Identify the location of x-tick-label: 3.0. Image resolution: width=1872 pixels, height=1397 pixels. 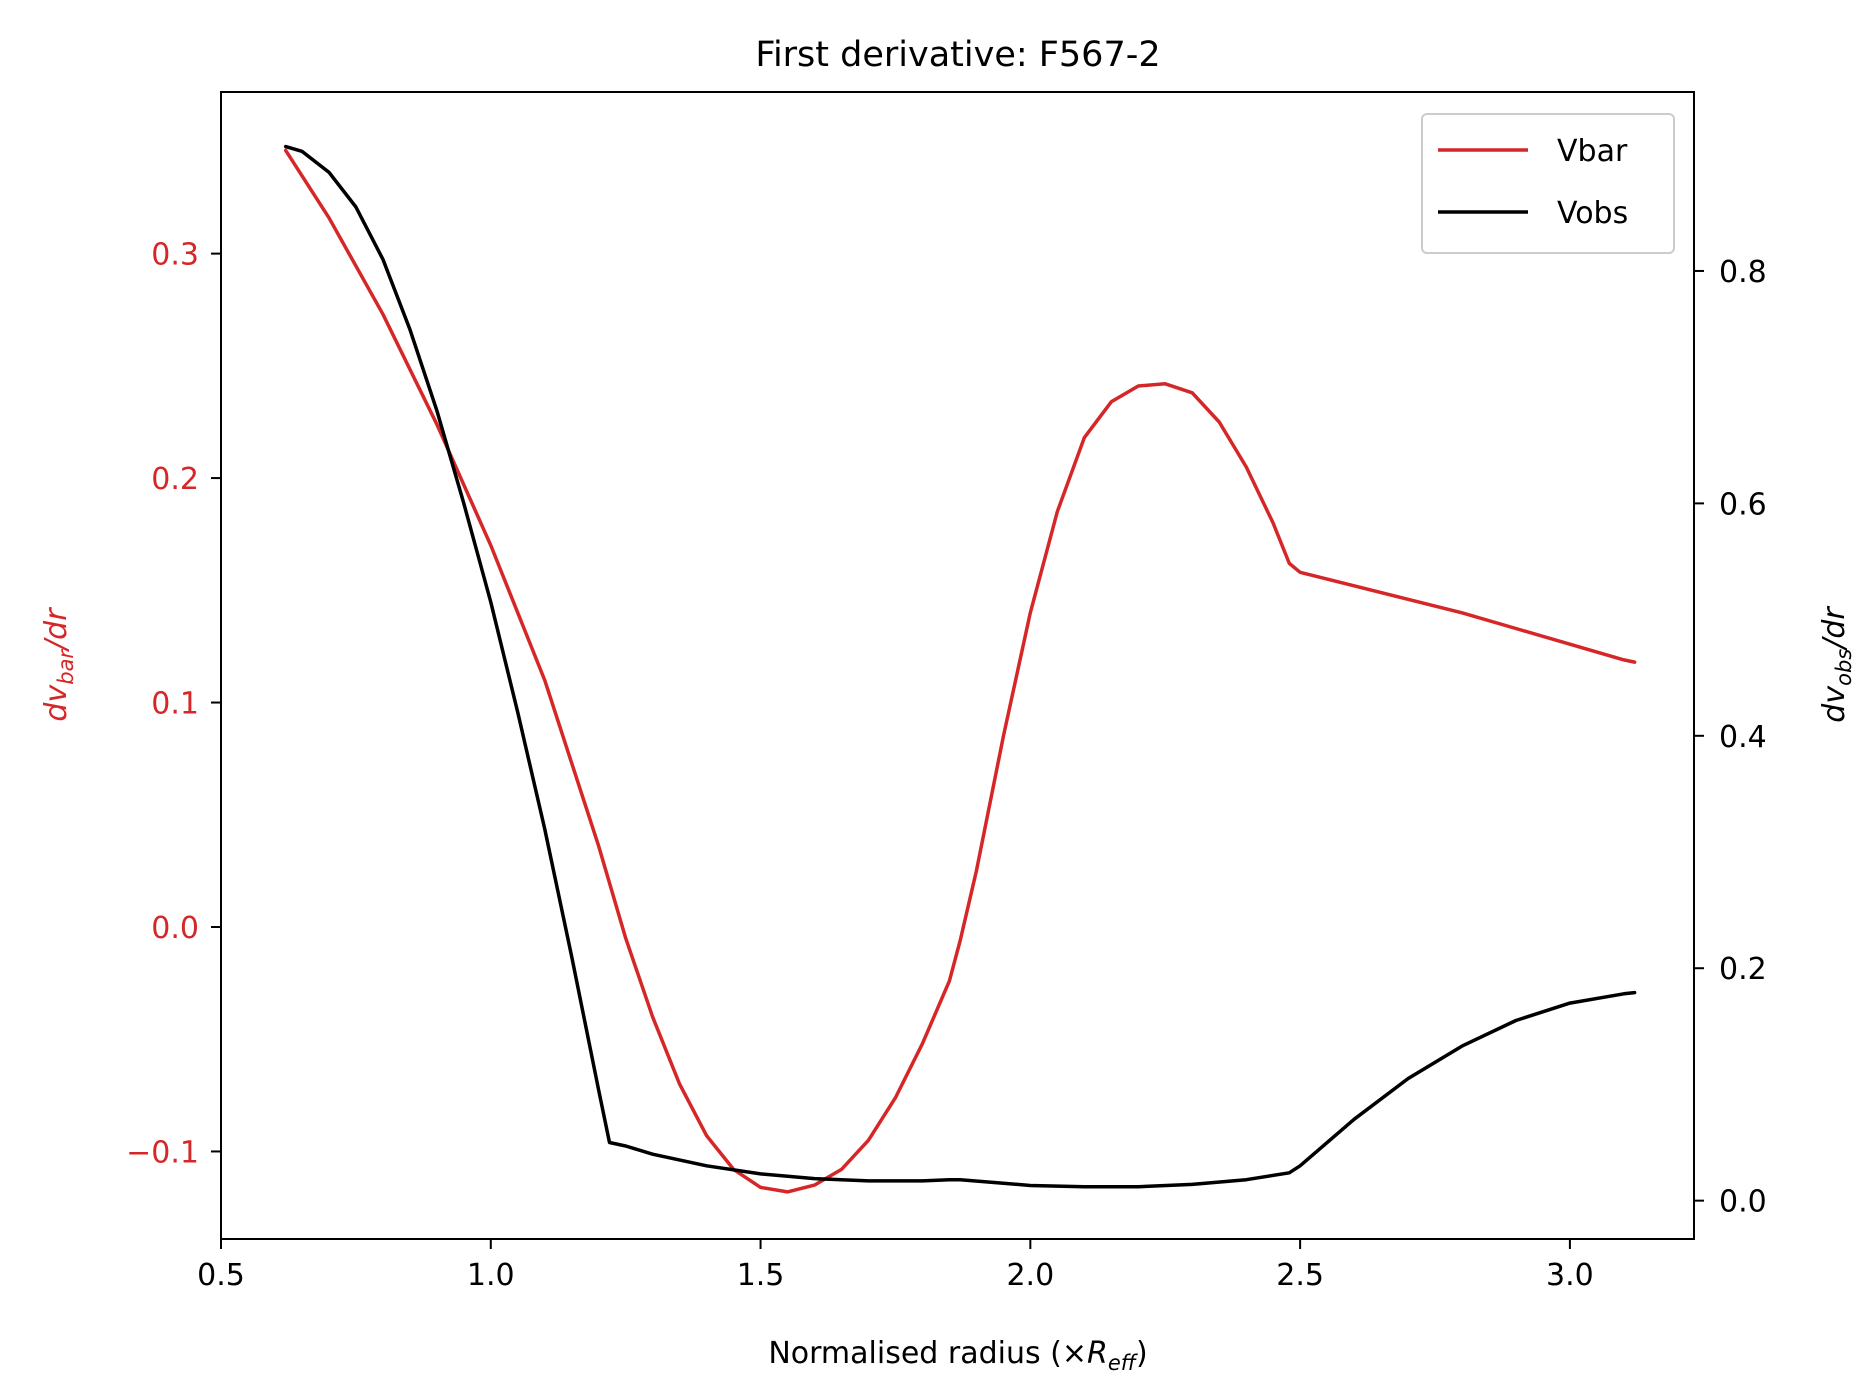
(1570, 1275).